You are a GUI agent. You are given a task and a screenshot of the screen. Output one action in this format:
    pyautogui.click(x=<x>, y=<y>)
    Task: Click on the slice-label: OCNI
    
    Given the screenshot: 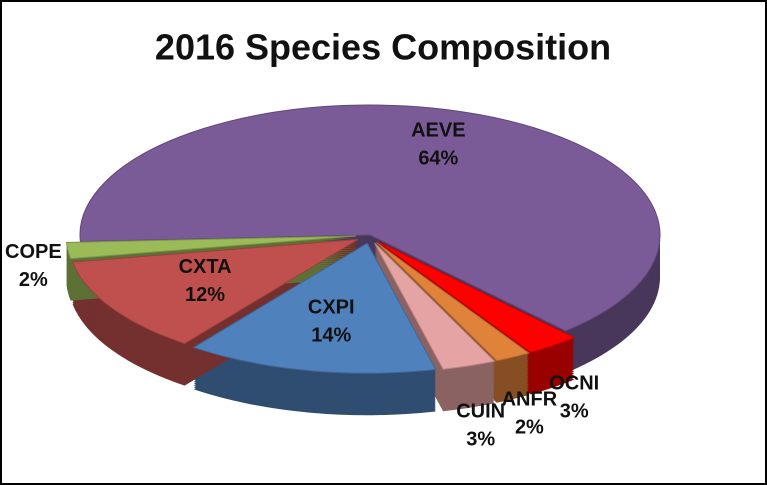 What is the action you would take?
    pyautogui.click(x=574, y=383)
    